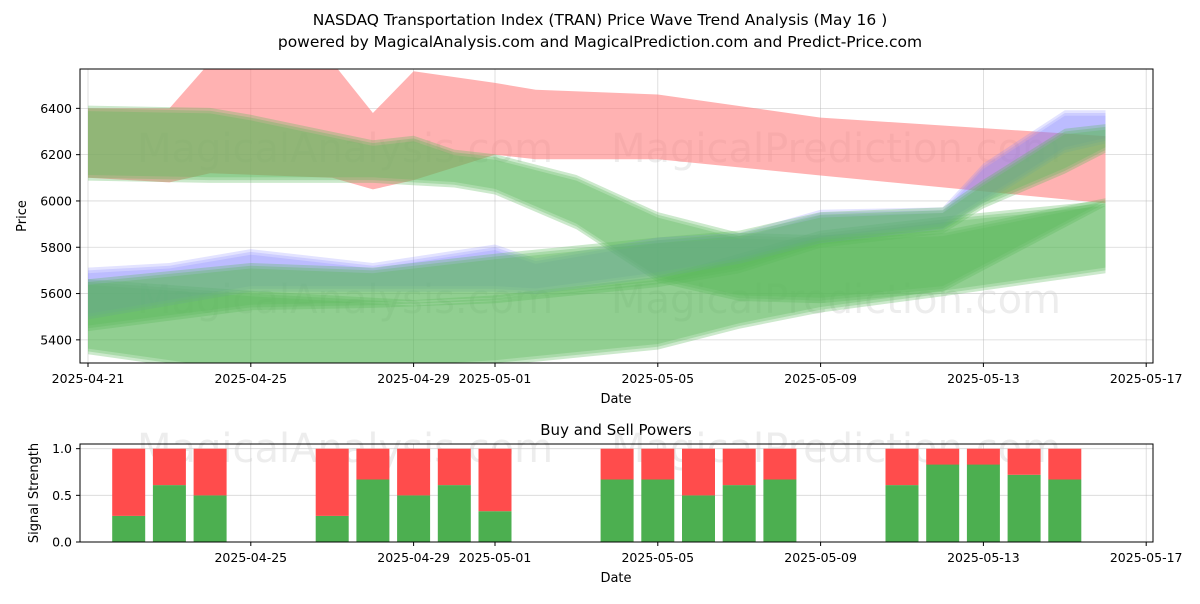 This screenshot has height=604, width=1200. What do you see at coordinates (62, 448) in the screenshot?
I see `signal-y-tick-label: 1.0` at bounding box center [62, 448].